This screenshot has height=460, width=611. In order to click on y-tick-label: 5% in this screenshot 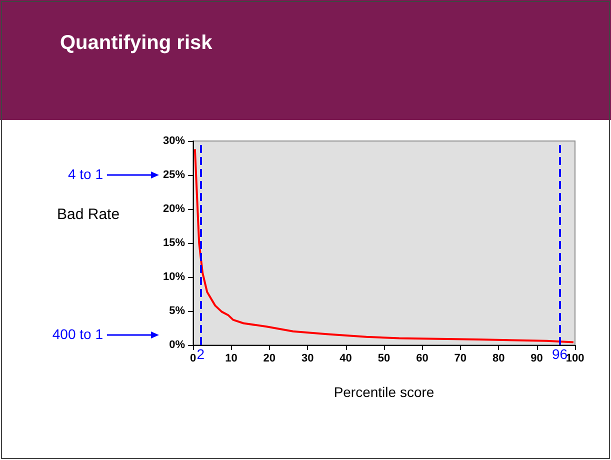, I will do `click(177, 311)`.